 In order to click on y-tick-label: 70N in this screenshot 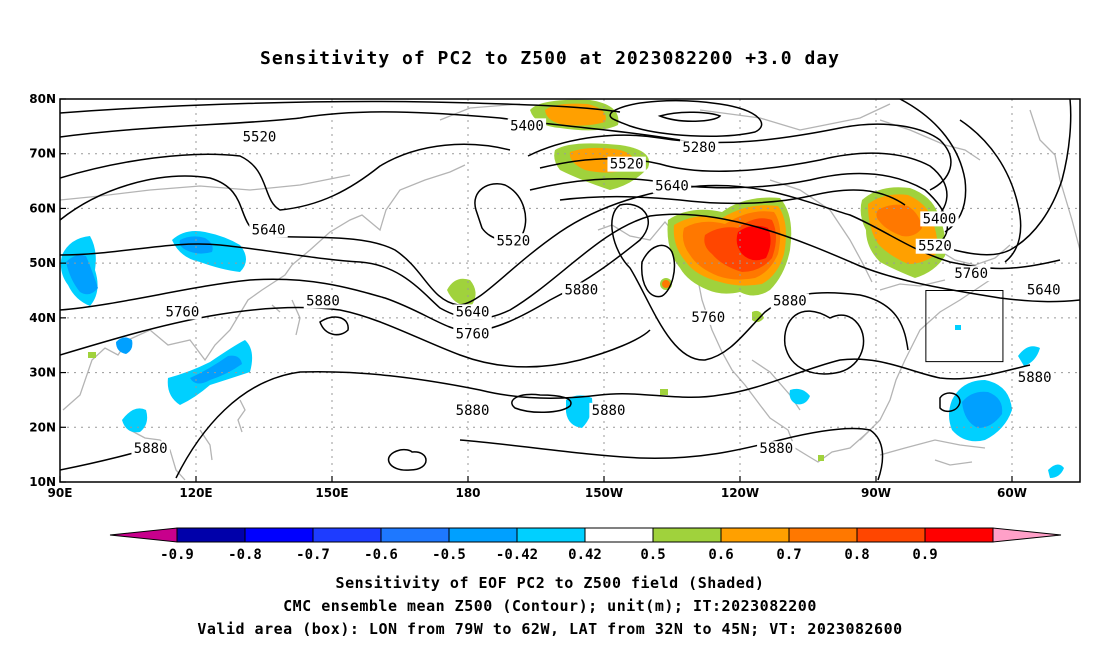, I will do `click(42, 154)`.